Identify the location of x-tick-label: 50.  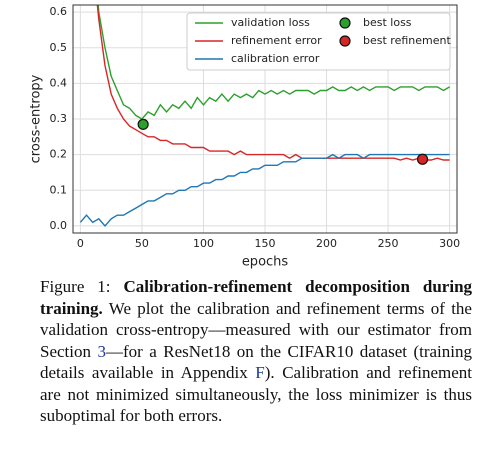
(142, 243).